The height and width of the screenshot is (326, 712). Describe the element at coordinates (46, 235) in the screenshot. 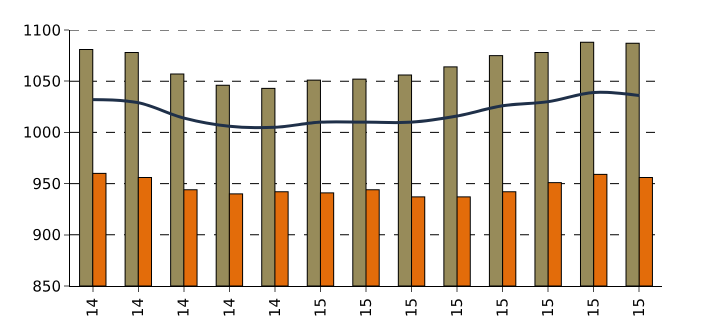

I see `y-tick-label: 900` at that location.